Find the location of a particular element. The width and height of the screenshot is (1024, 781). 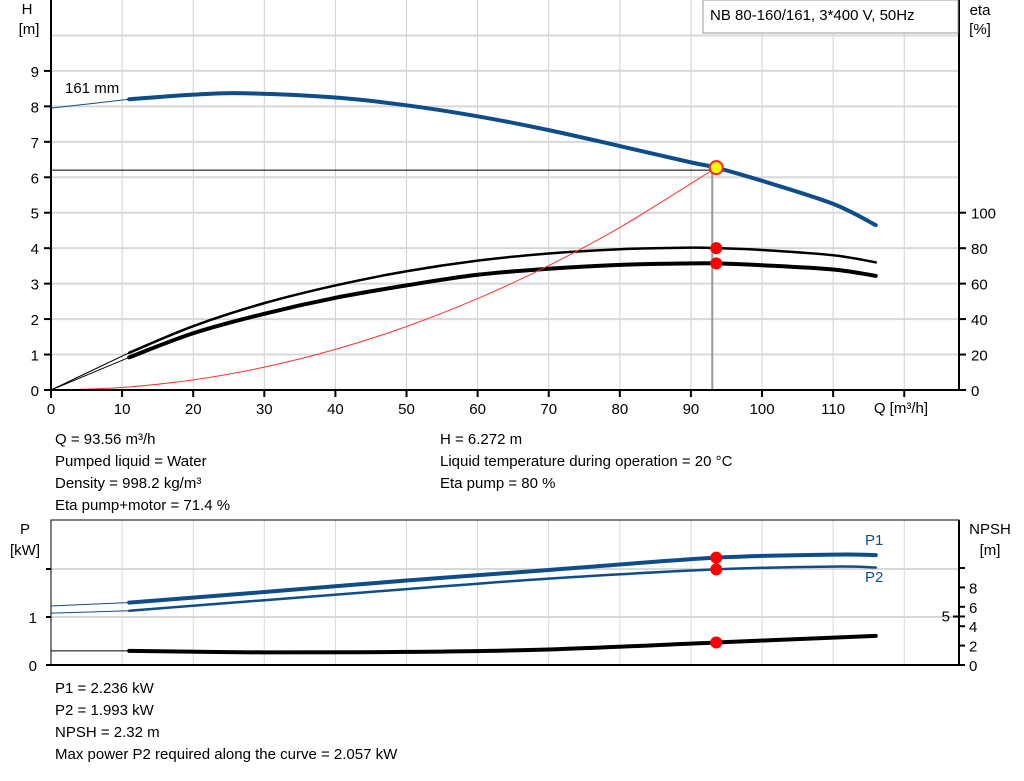

x-tick-label: 60 is located at coordinates (477, 409).